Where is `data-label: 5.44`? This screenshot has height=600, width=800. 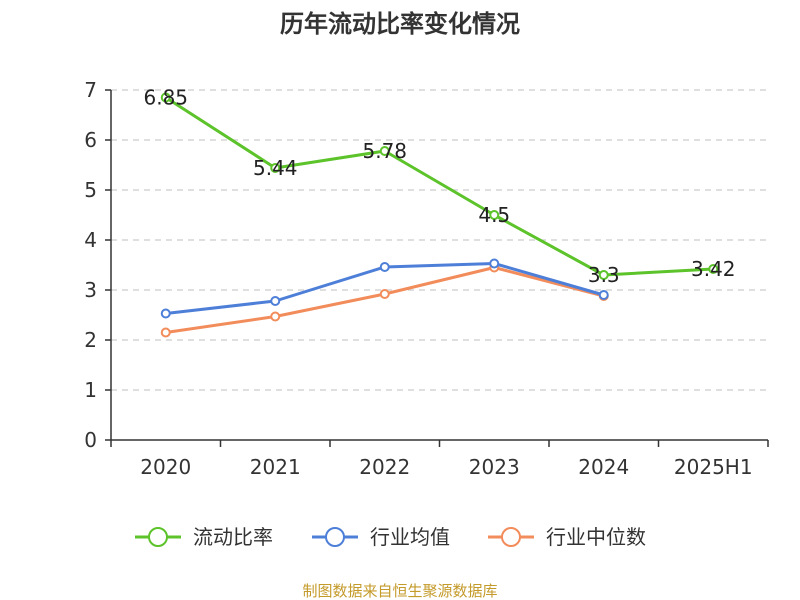 data-label: 5.44 is located at coordinates (275, 168).